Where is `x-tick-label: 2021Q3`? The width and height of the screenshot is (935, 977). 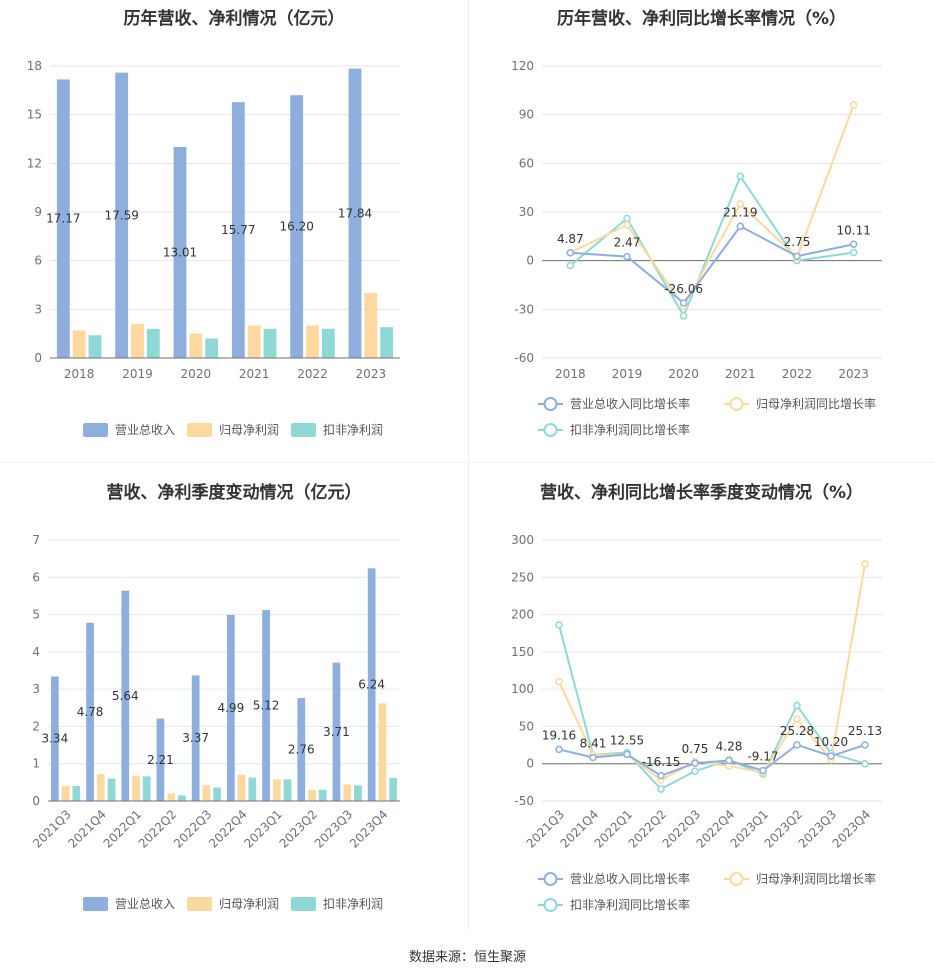
x-tick-label: 2021Q3 is located at coordinates (52, 829).